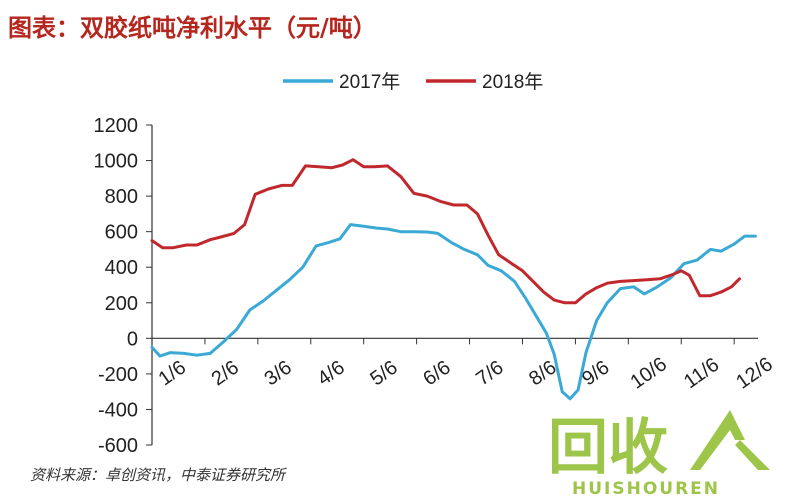 The image size is (800, 500). What do you see at coordinates (701, 374) in the screenshot?
I see `x-tick-label: 11/6` at bounding box center [701, 374].